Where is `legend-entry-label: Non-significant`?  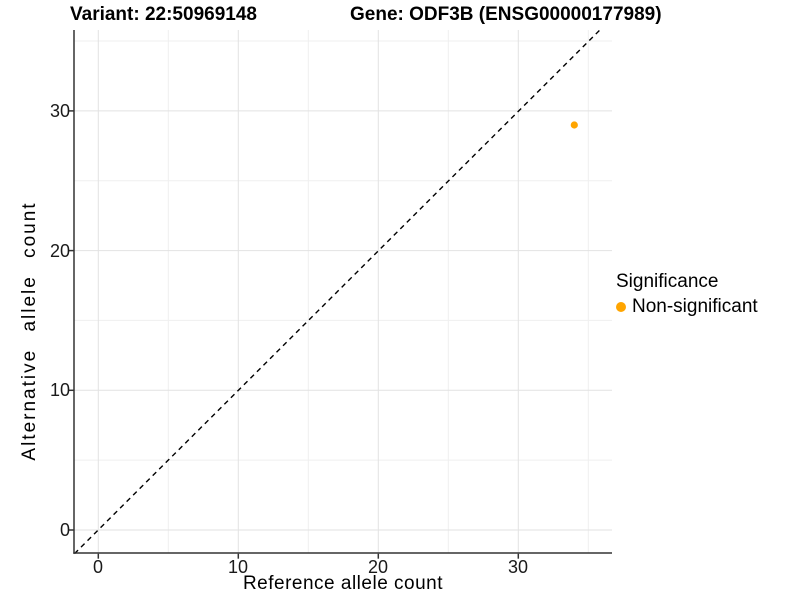
legend-entry-label: Non-significant is located at coordinates (695, 306).